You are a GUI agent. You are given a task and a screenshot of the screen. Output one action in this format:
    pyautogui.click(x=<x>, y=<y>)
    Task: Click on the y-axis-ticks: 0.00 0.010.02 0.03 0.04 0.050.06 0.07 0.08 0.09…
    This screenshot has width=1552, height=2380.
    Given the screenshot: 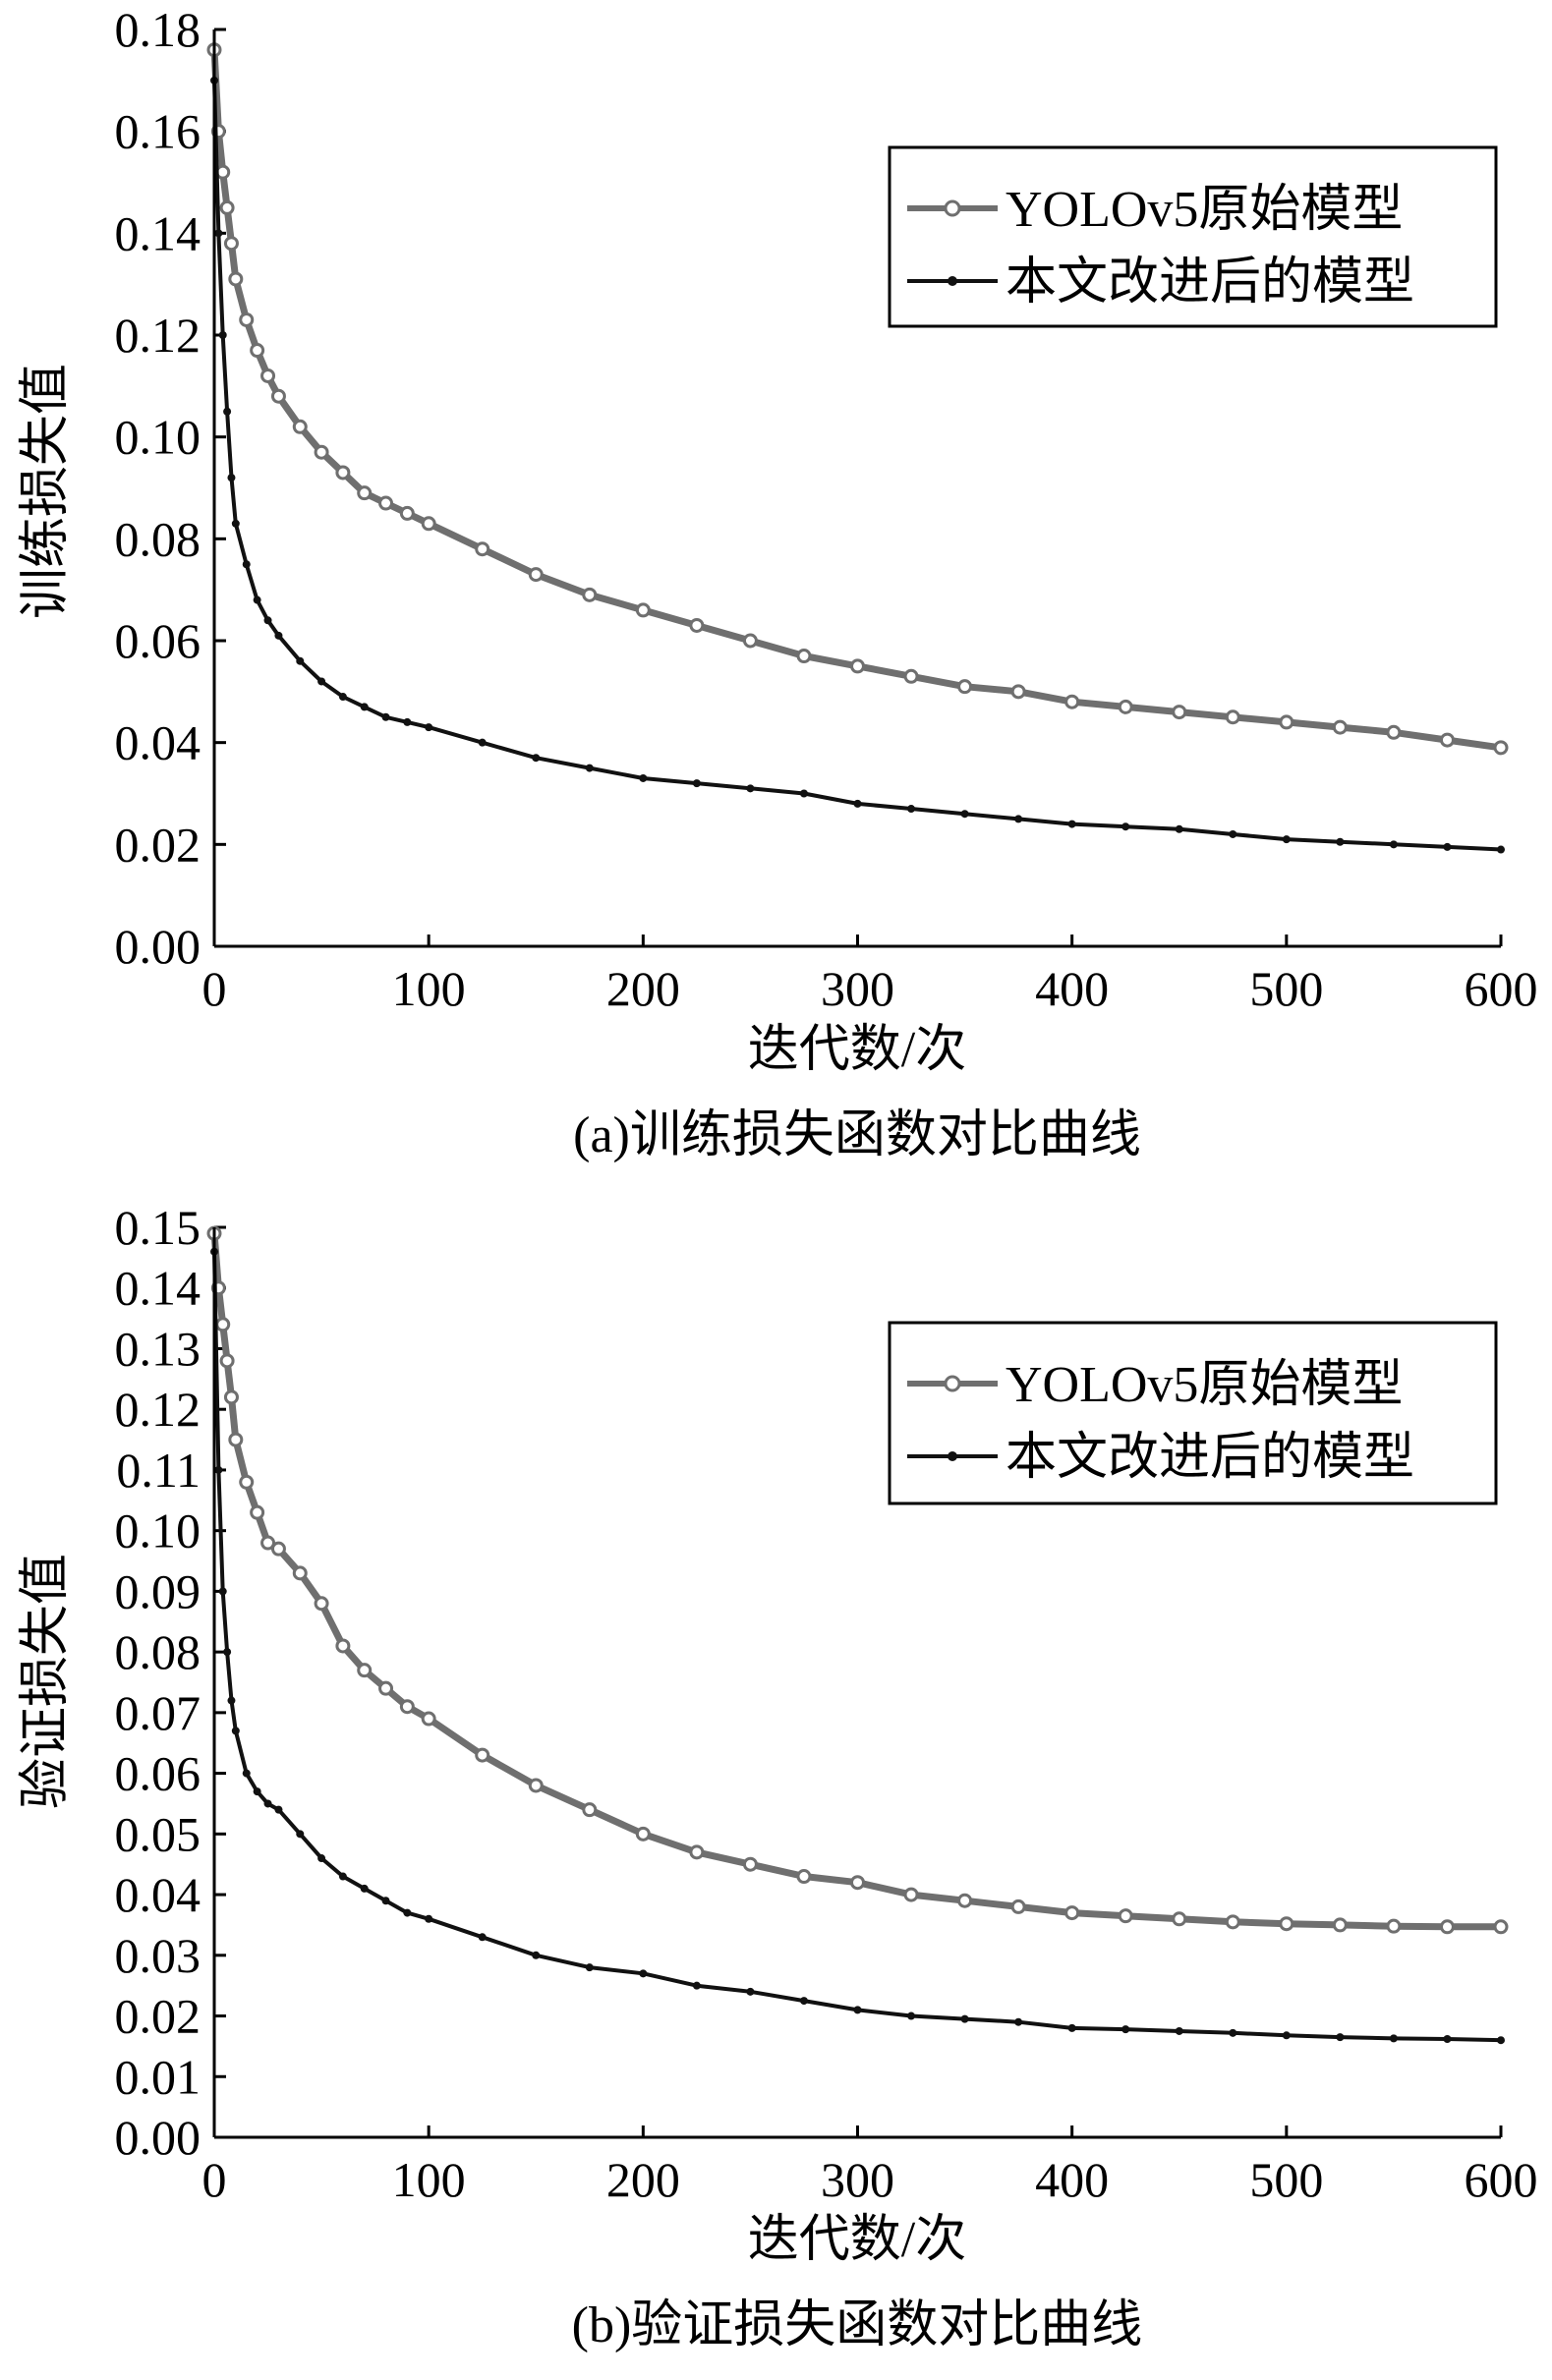 What is the action you would take?
    pyautogui.click(x=170, y=1682)
    